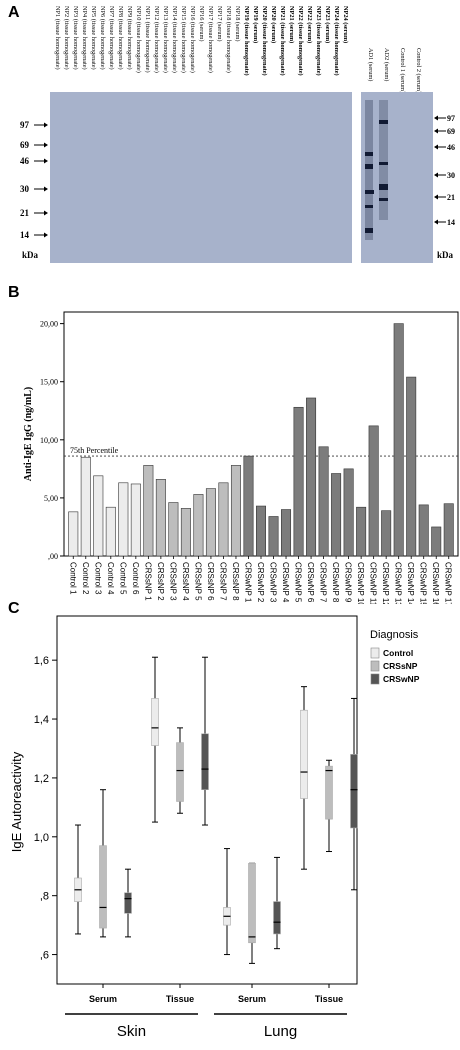  Describe the element at coordinates (273, 582) in the screenshot. I see `x-tick-label: CRSwNP 3` at that location.